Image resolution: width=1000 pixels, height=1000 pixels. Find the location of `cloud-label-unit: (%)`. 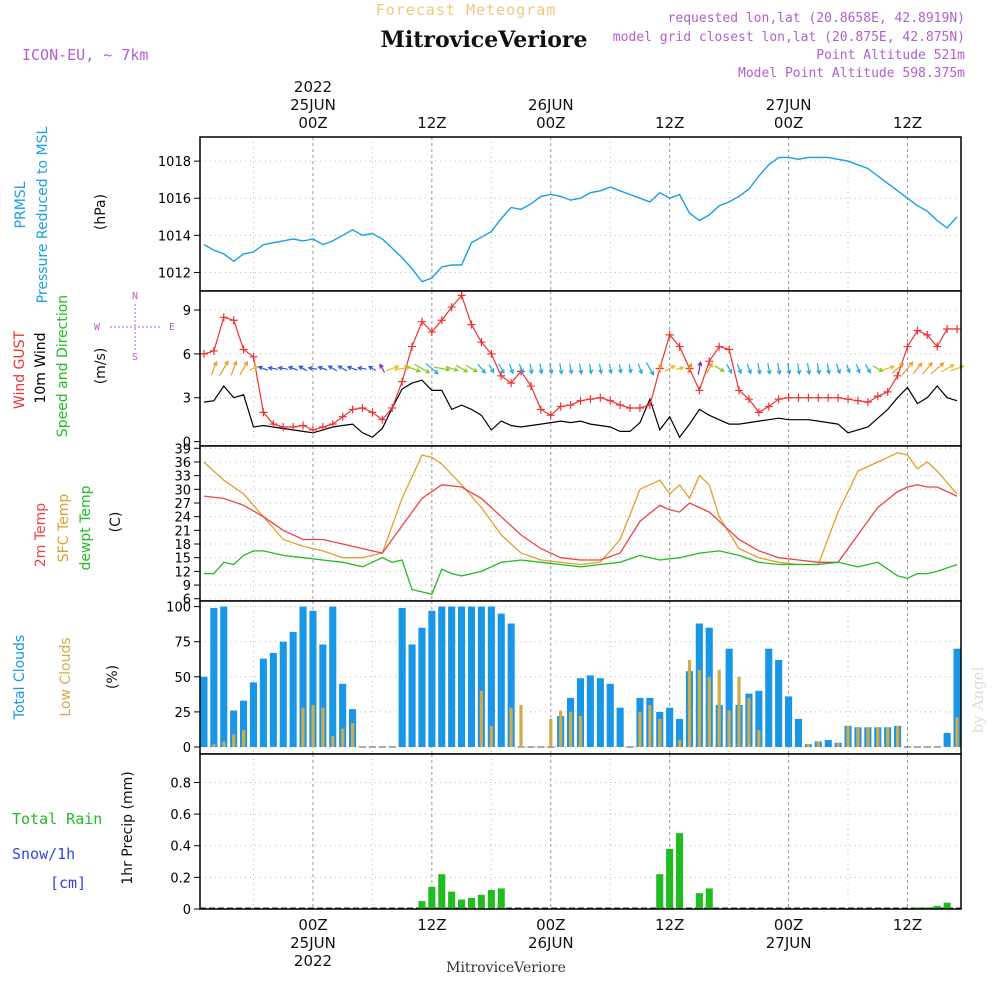

cloud-label-unit: (%) is located at coordinates (113, 677).